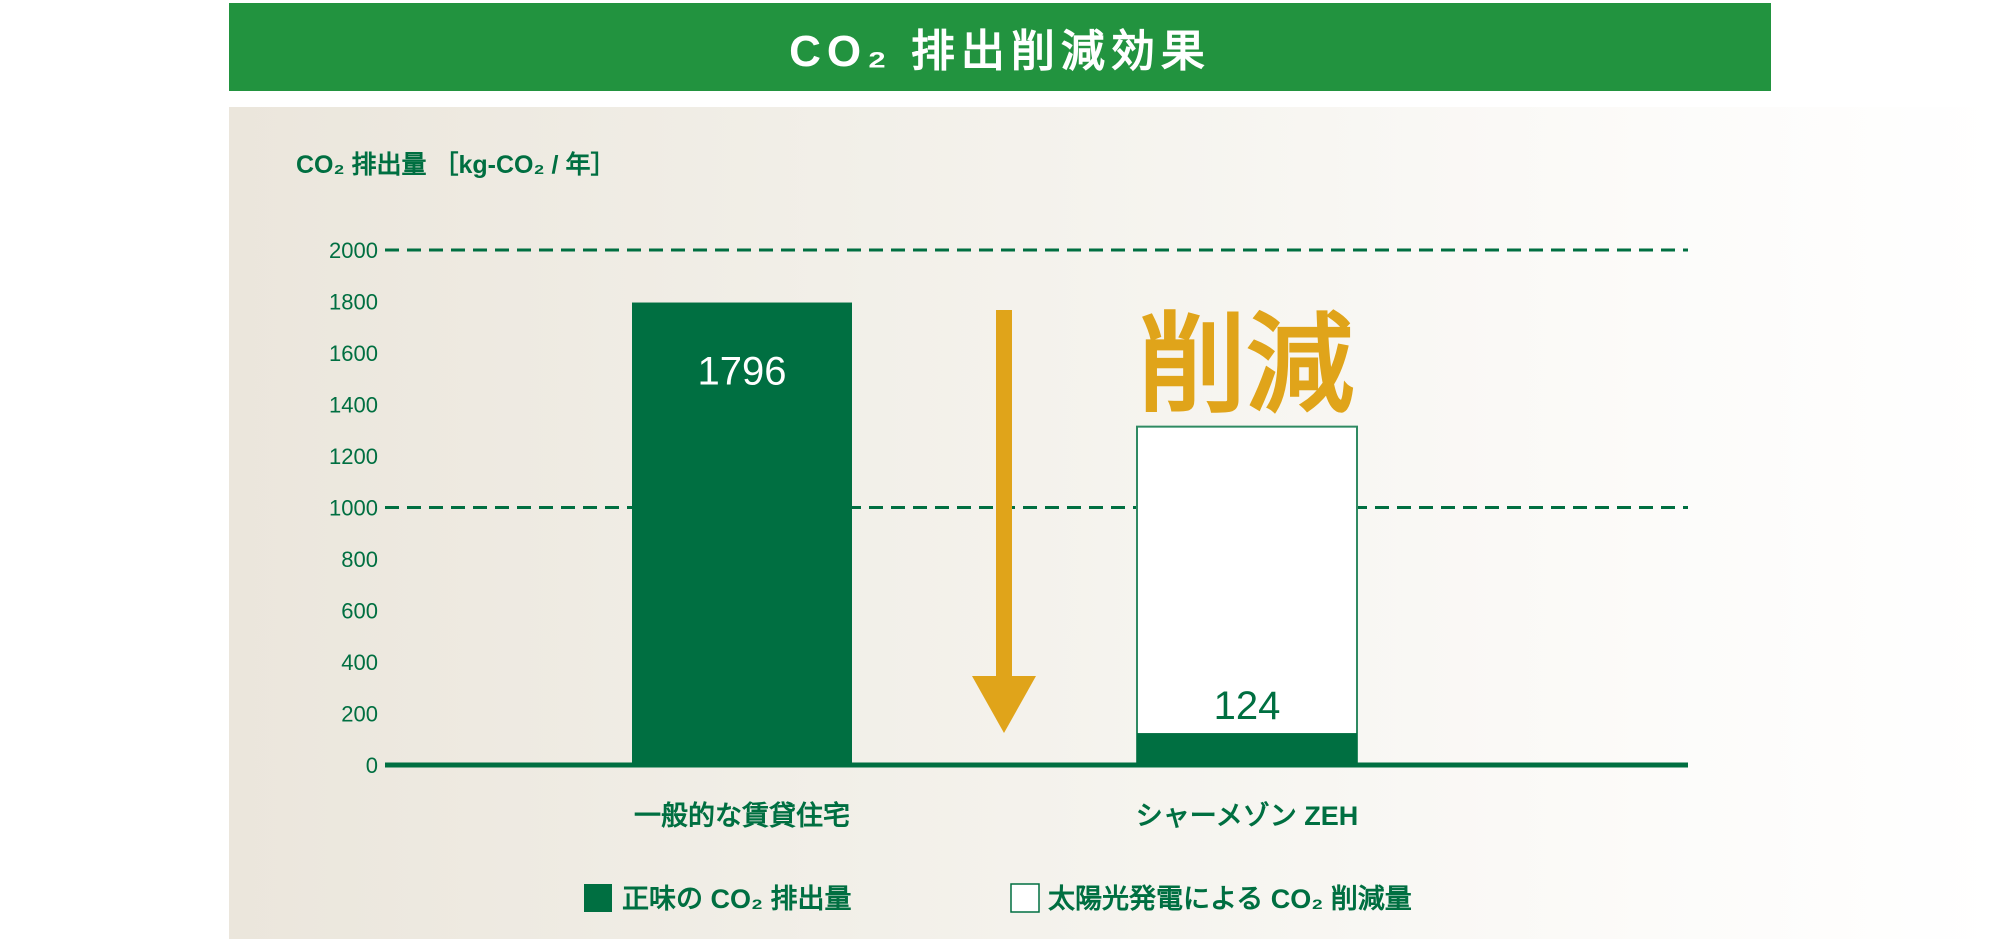  What do you see at coordinates (353, 456) in the screenshot?
I see `y-tick-label: 1200` at bounding box center [353, 456].